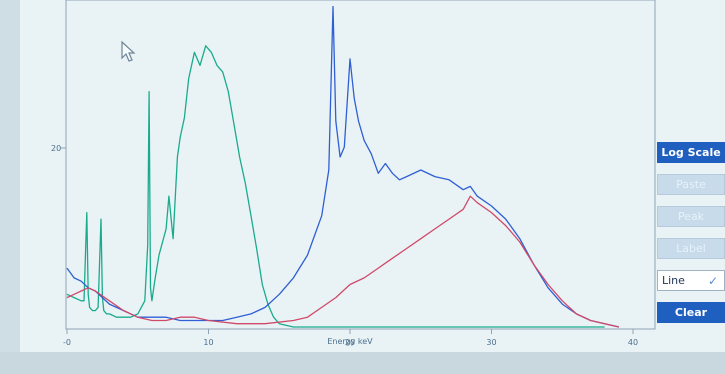 Image resolution: width=725 pixels, height=374 pixels. I want to click on bottom-bezel, so click(362, 363).